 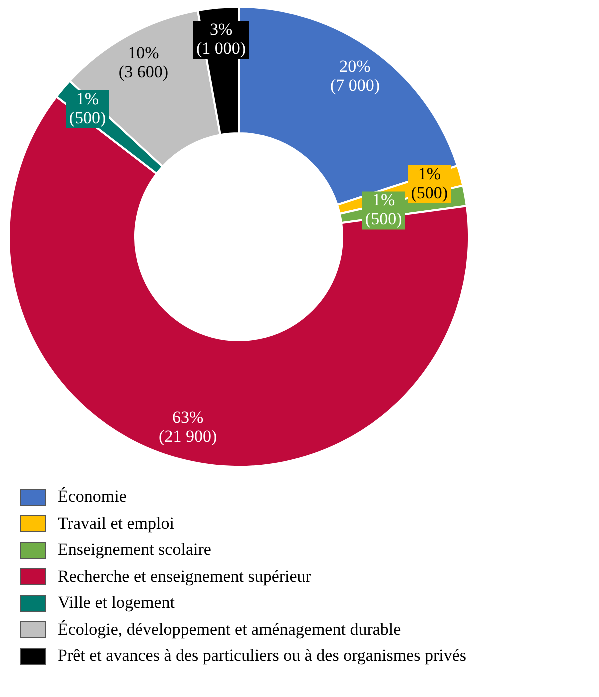 I want to click on data-label: 63% (21 900), so click(x=188, y=427).